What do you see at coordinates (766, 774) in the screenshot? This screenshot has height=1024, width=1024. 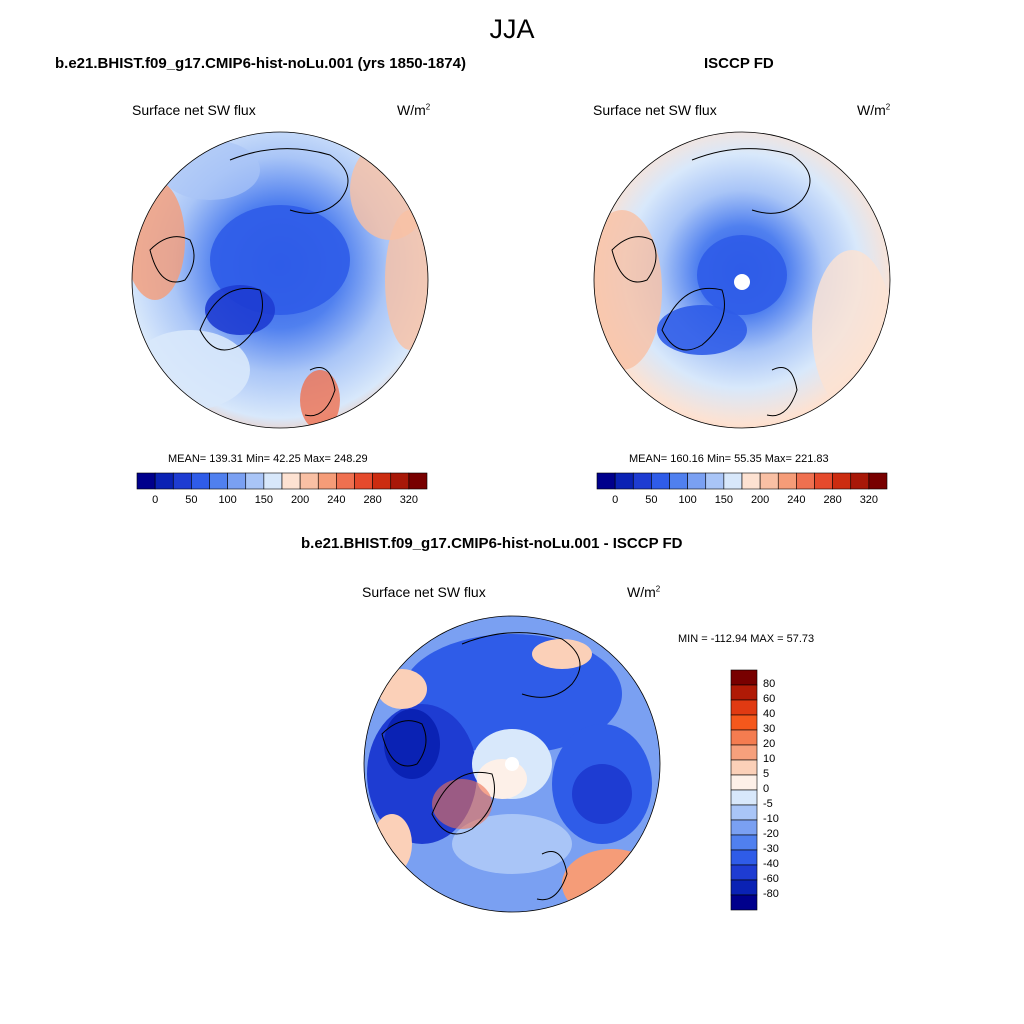 I see `colorbar-tick-label: 5` at bounding box center [766, 774].